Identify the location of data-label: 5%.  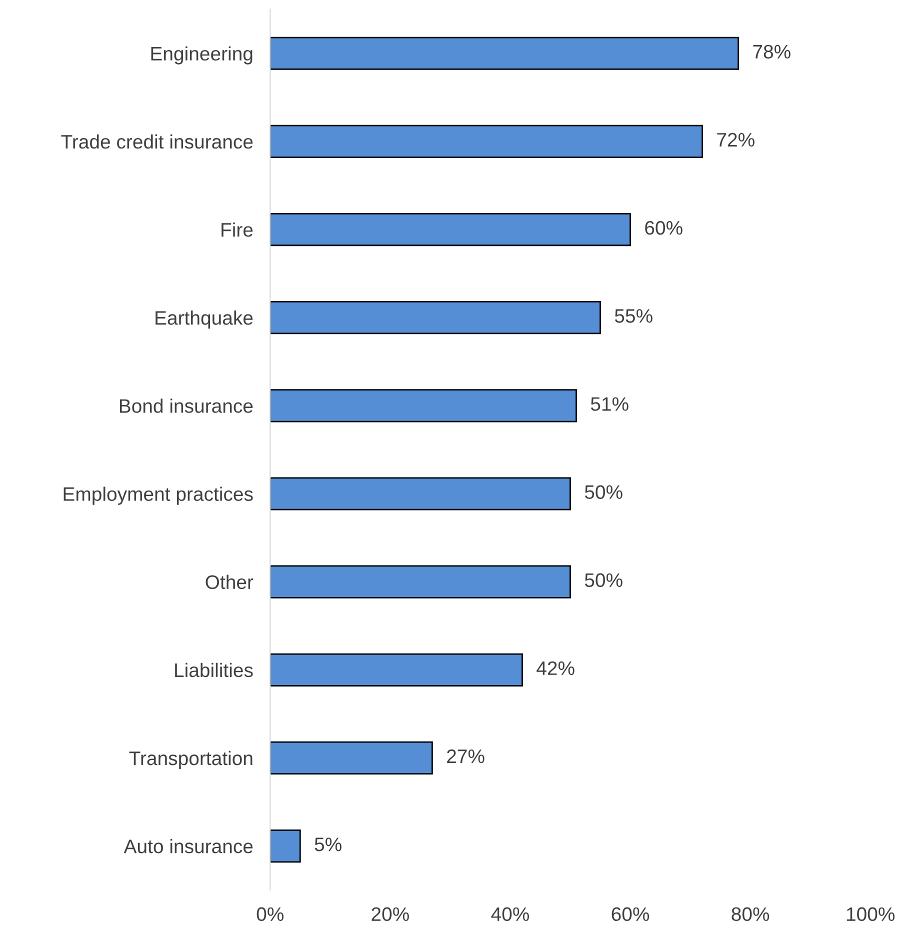
(328, 845).